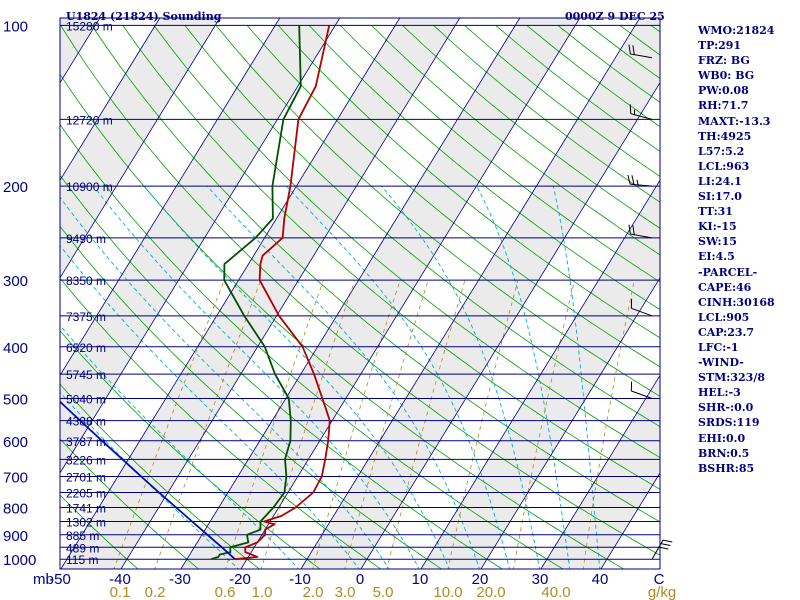 The image size is (800, 600). Describe the element at coordinates (86, 281) in the screenshot. I see `height-label: 8350 m` at that location.